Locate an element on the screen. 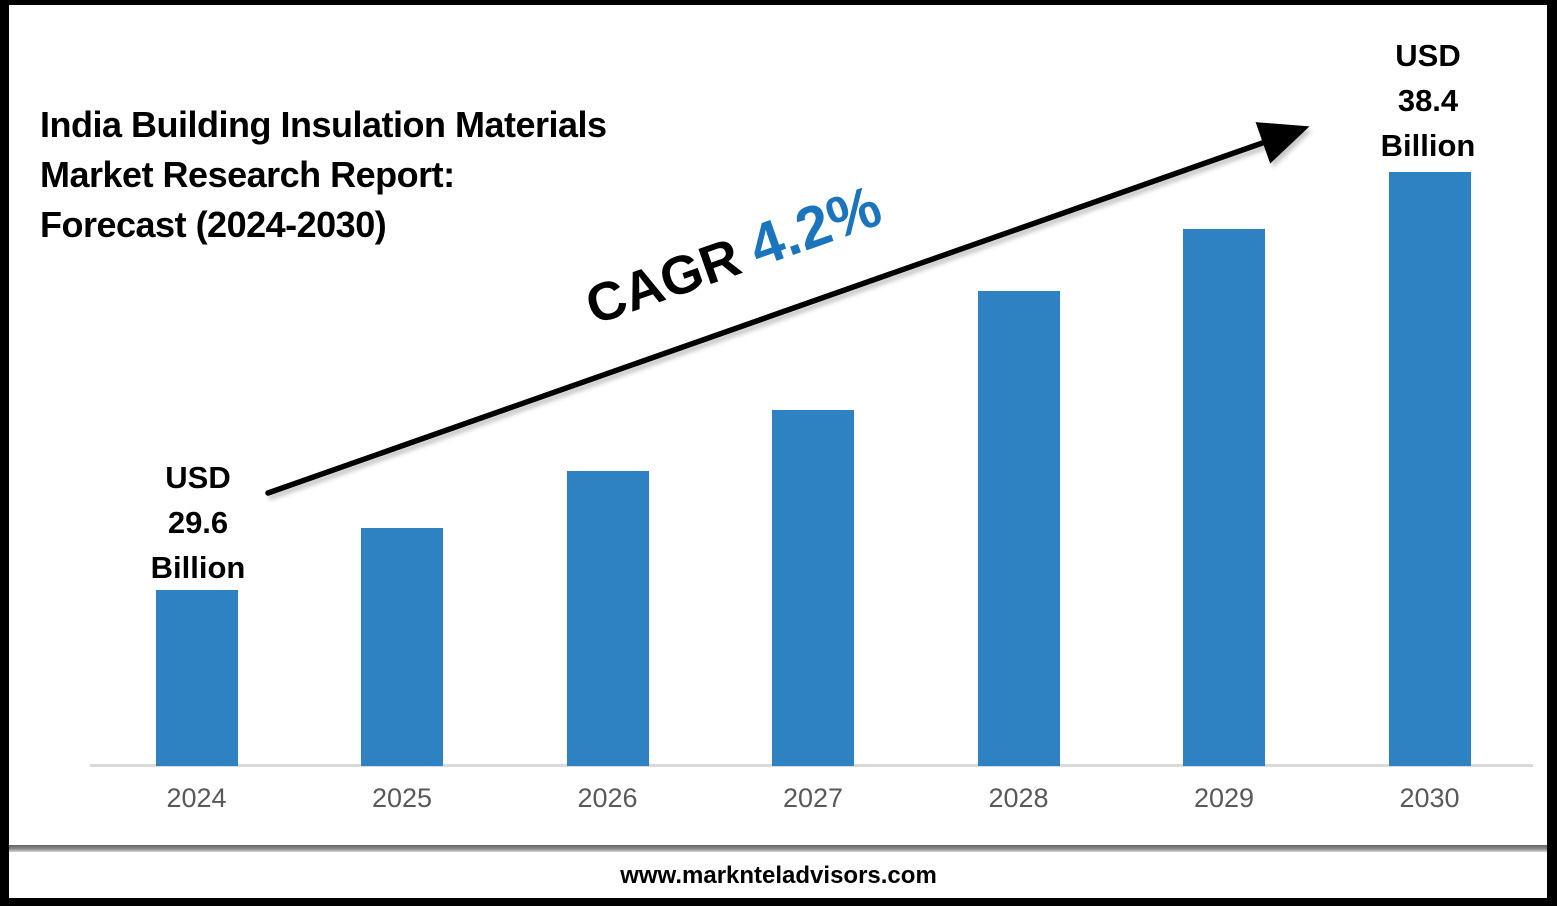 Image resolution: width=1557 pixels, height=906 pixels. start-value-unit: Billion is located at coordinates (198, 567).